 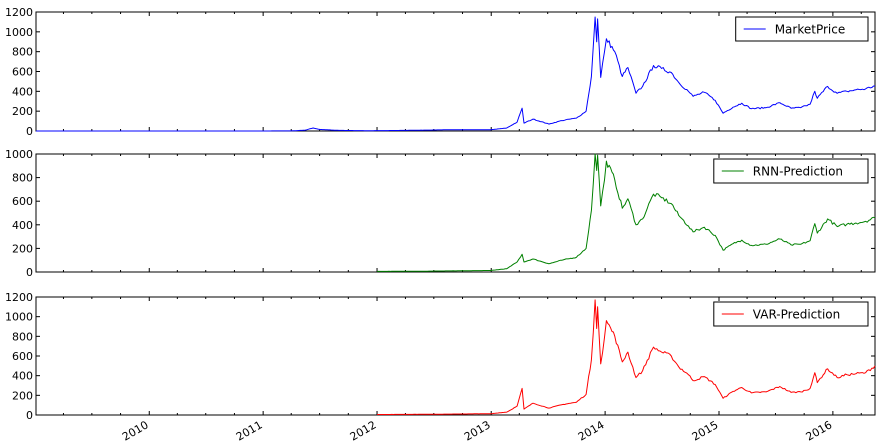 What do you see at coordinates (591, 430) in the screenshot?
I see `x-tick-label: 2014` at bounding box center [591, 430].